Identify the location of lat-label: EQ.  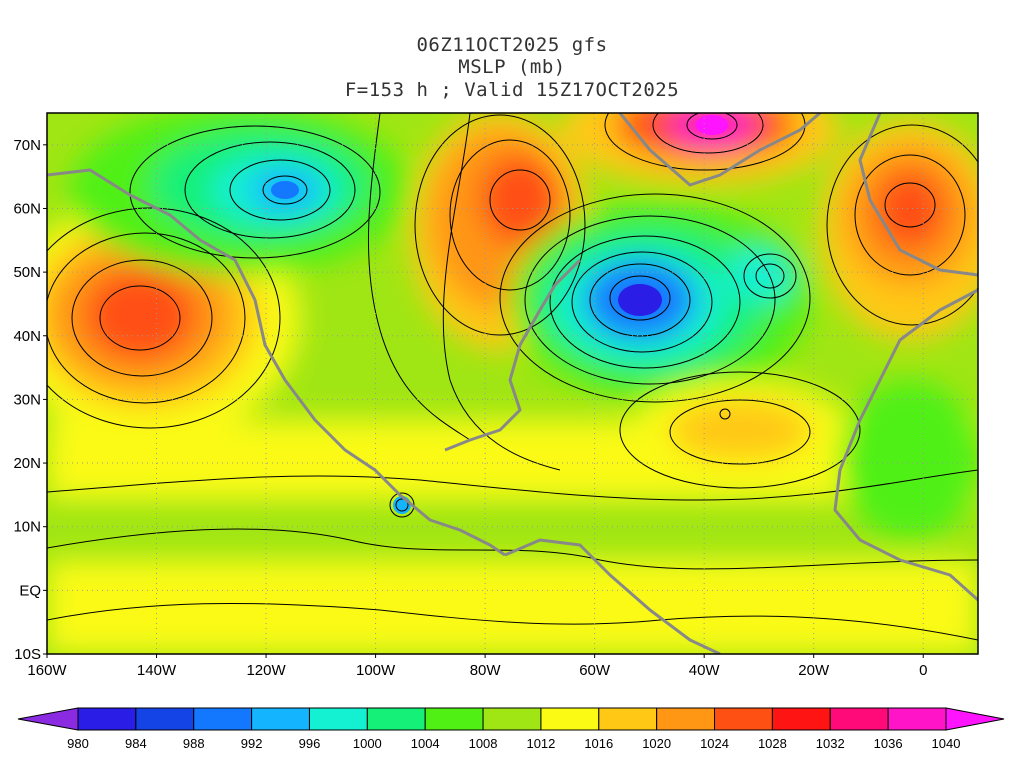
(30, 590).